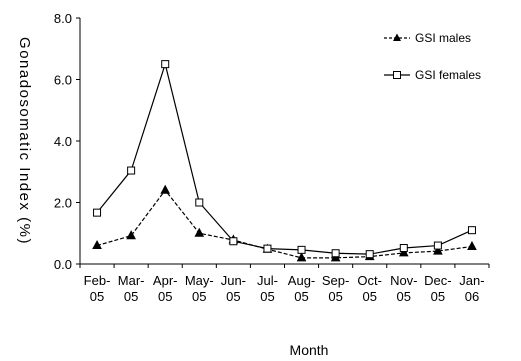  I want to click on y-tick-label: 0.0, so click(63, 264).